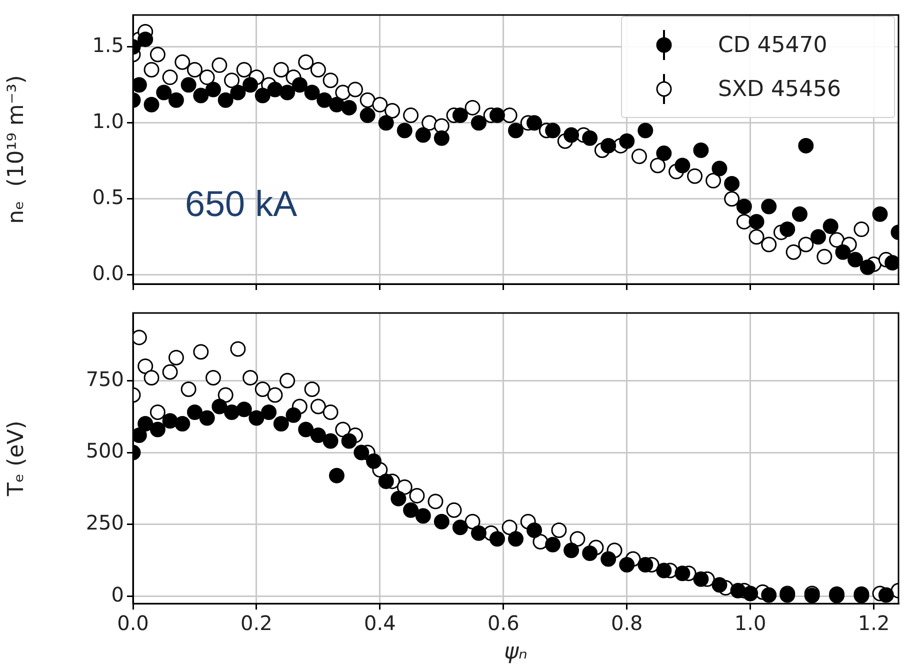  Describe the element at coordinates (773, 45) in the screenshot. I see `legend-label: CD 45470` at that location.